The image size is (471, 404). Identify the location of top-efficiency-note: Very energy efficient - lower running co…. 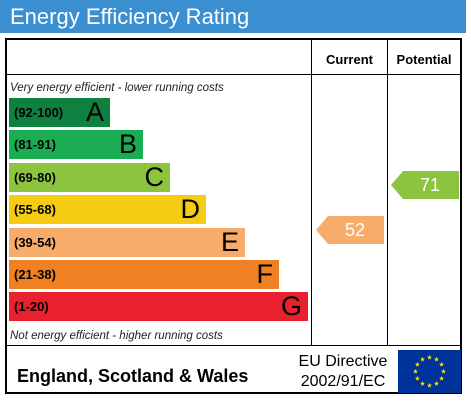
(117, 88).